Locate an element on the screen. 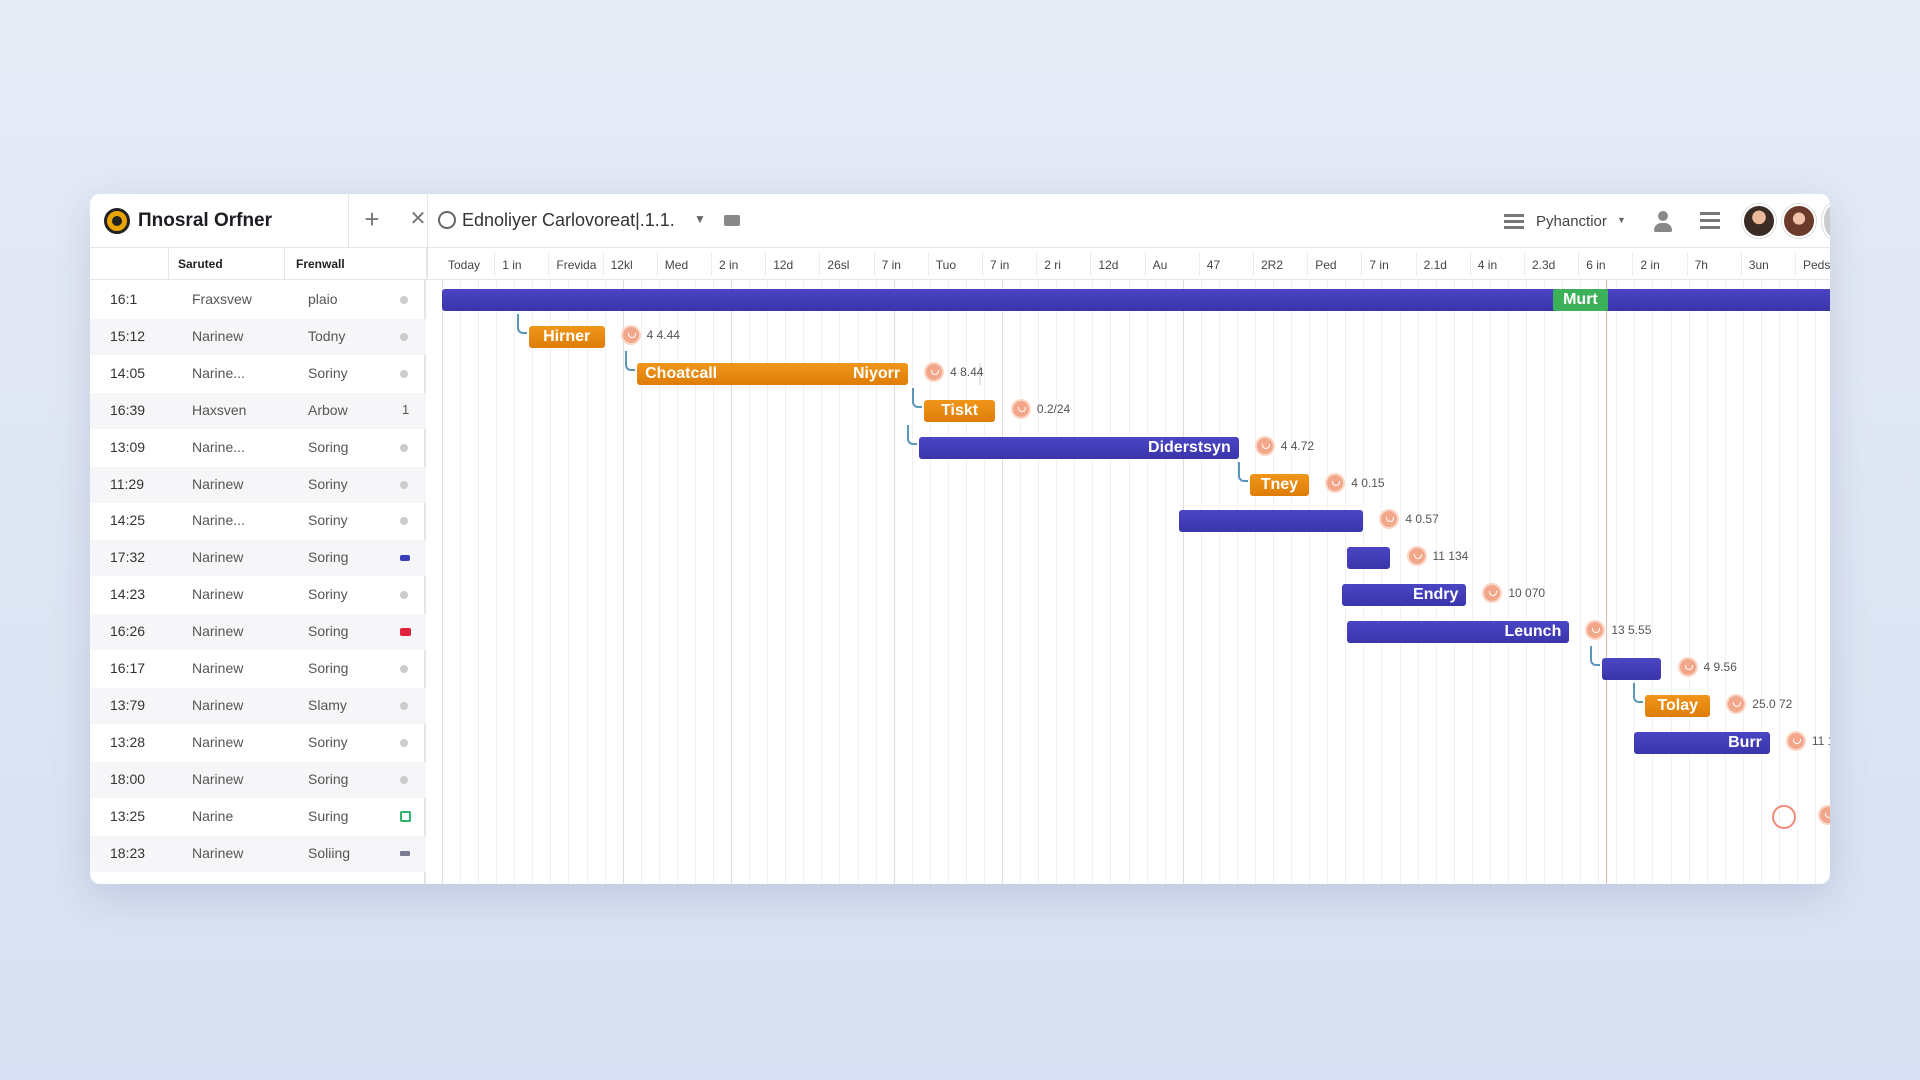  table-row: 16:39 Haxsven Arbow 1 is located at coordinates (258, 410).